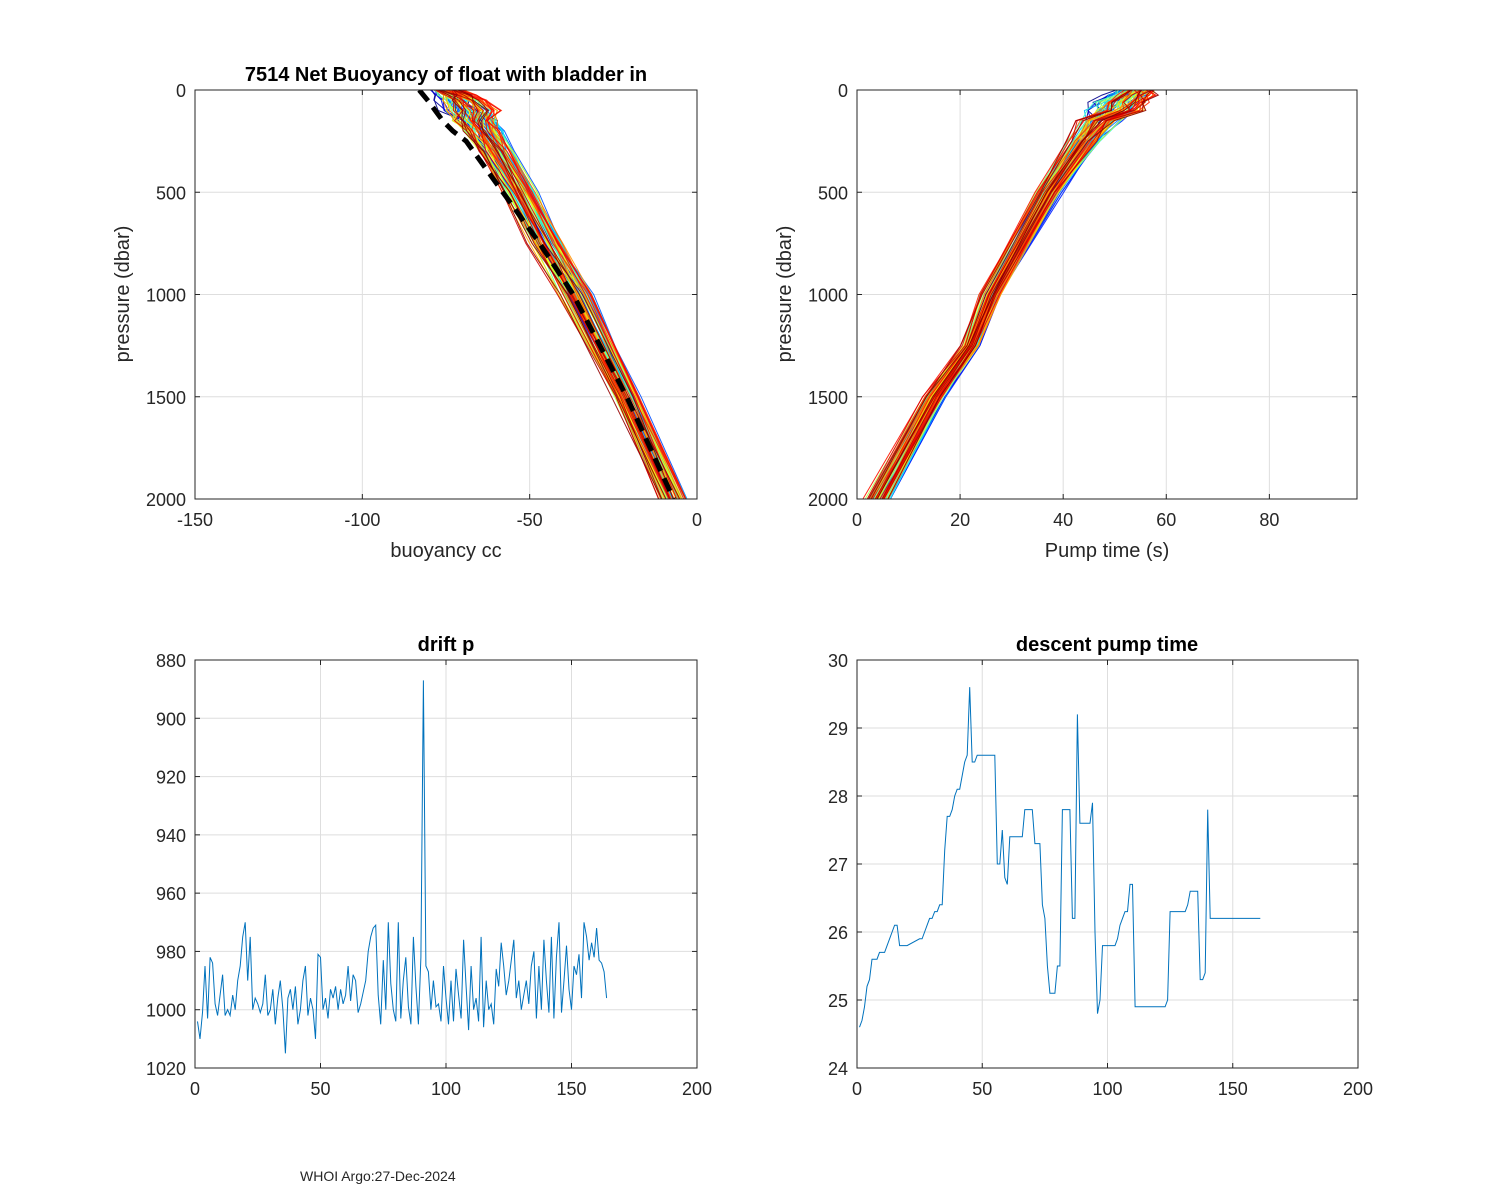 Image resolution: width=1500 pixels, height=1200 pixels. Describe the element at coordinates (171, 894) in the screenshot. I see `y-tick-label: 960` at that location.